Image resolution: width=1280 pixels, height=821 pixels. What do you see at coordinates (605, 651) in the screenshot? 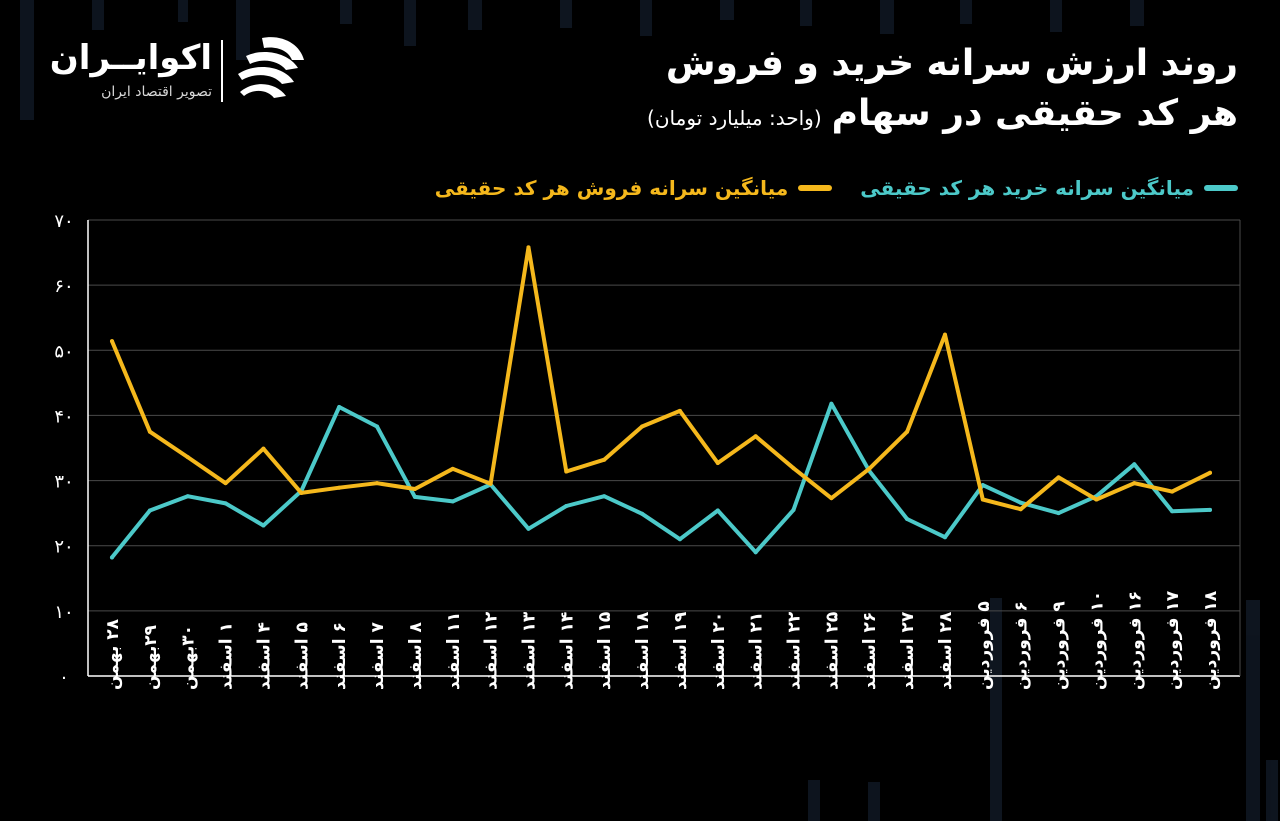
I see `x-tick-label: ۱۵ اسفند` at bounding box center [605, 651].